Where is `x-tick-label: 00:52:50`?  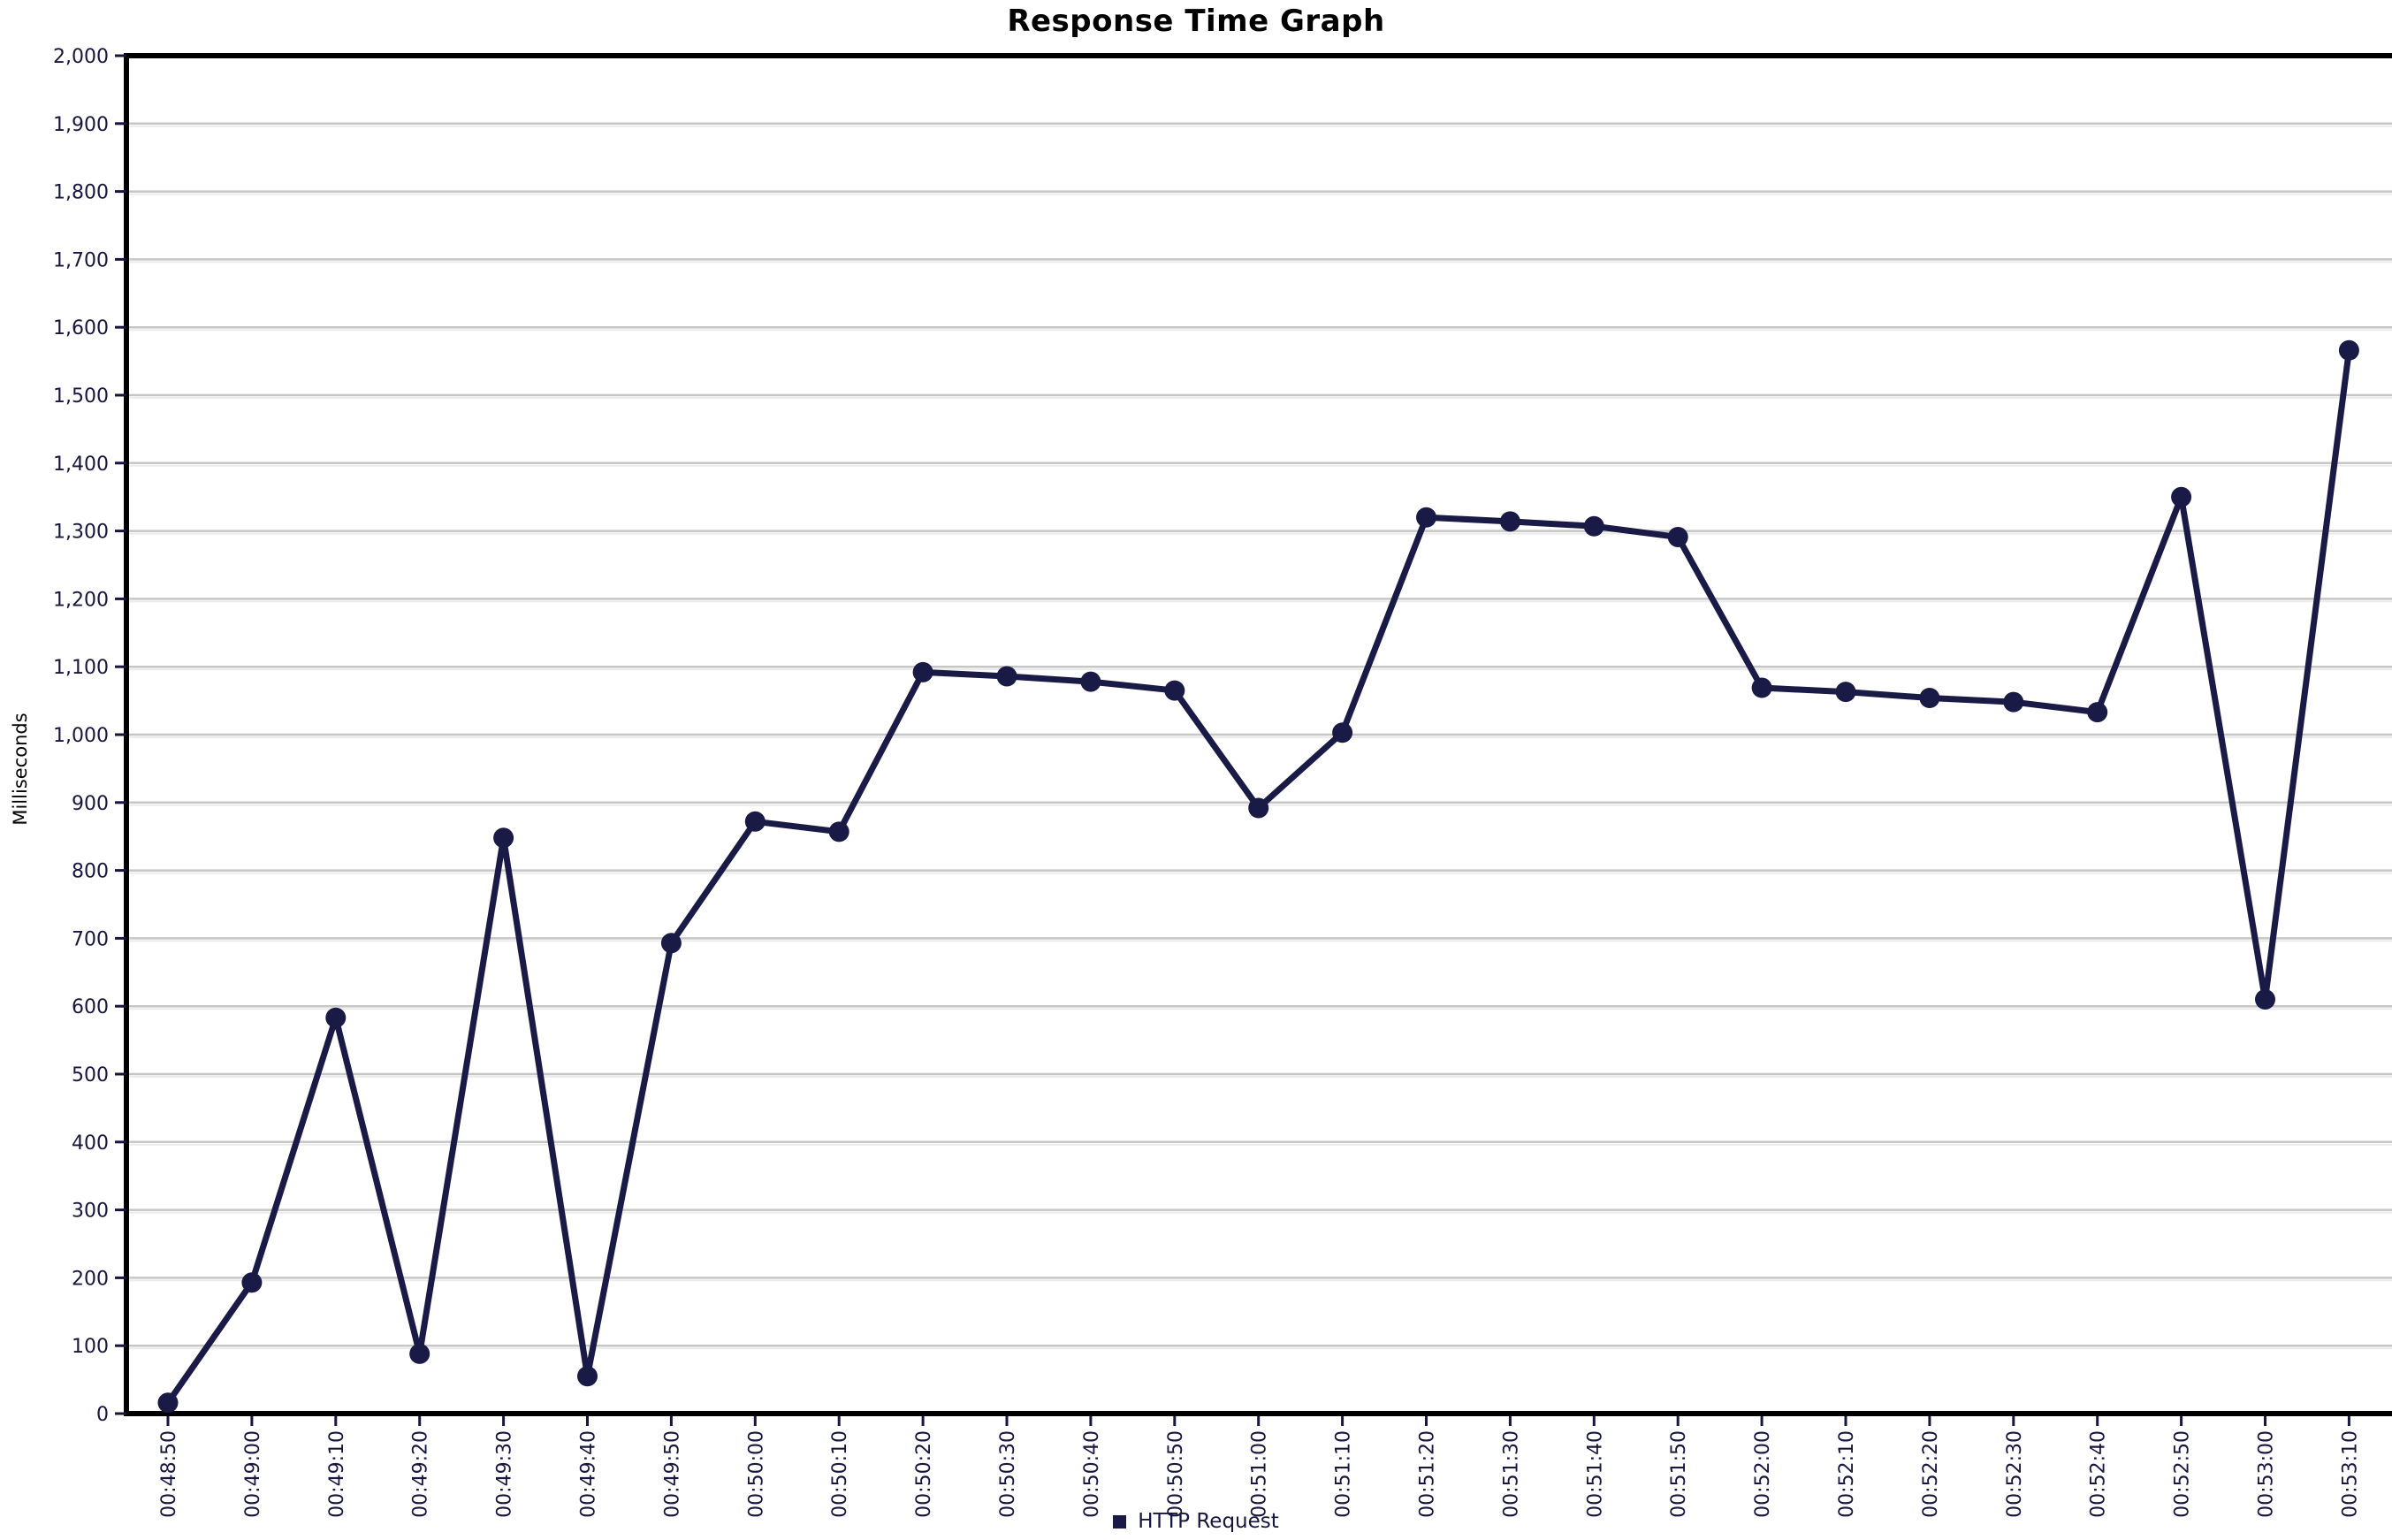
x-tick-label: 00:52:50 is located at coordinates (2183, 1474).